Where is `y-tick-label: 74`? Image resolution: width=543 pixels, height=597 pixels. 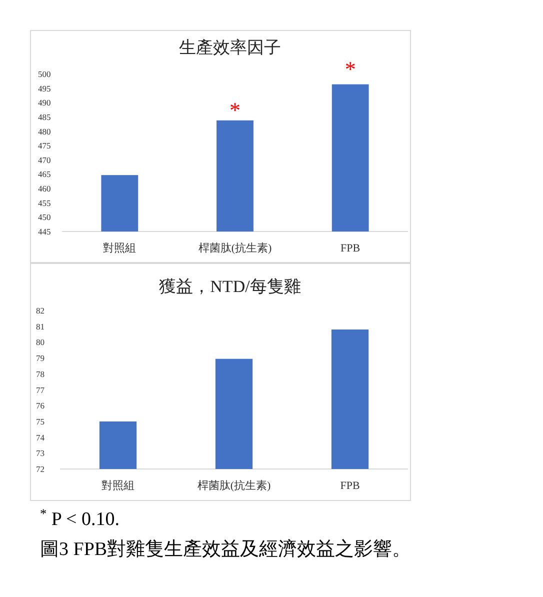
y-tick-label: 74 is located at coordinates (41, 437).